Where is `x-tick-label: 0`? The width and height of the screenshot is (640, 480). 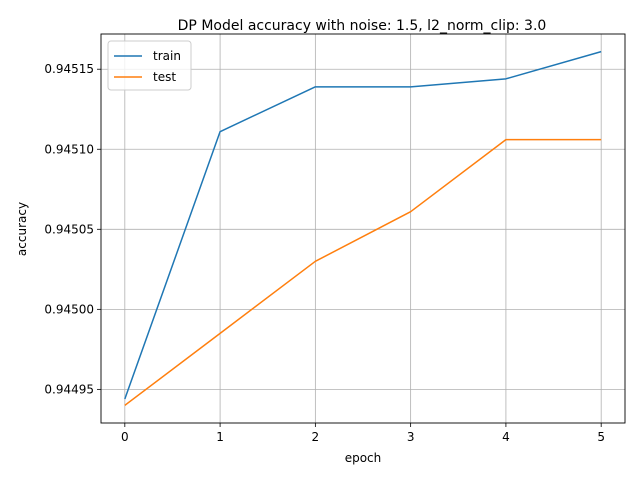 x-tick-label: 0 is located at coordinates (125, 437).